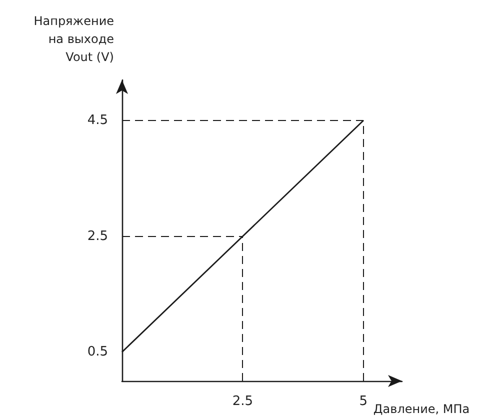 This screenshot has width=494, height=419. What do you see at coordinates (97, 120) in the screenshot?
I see `y-tick-label: 4.5` at bounding box center [97, 120].